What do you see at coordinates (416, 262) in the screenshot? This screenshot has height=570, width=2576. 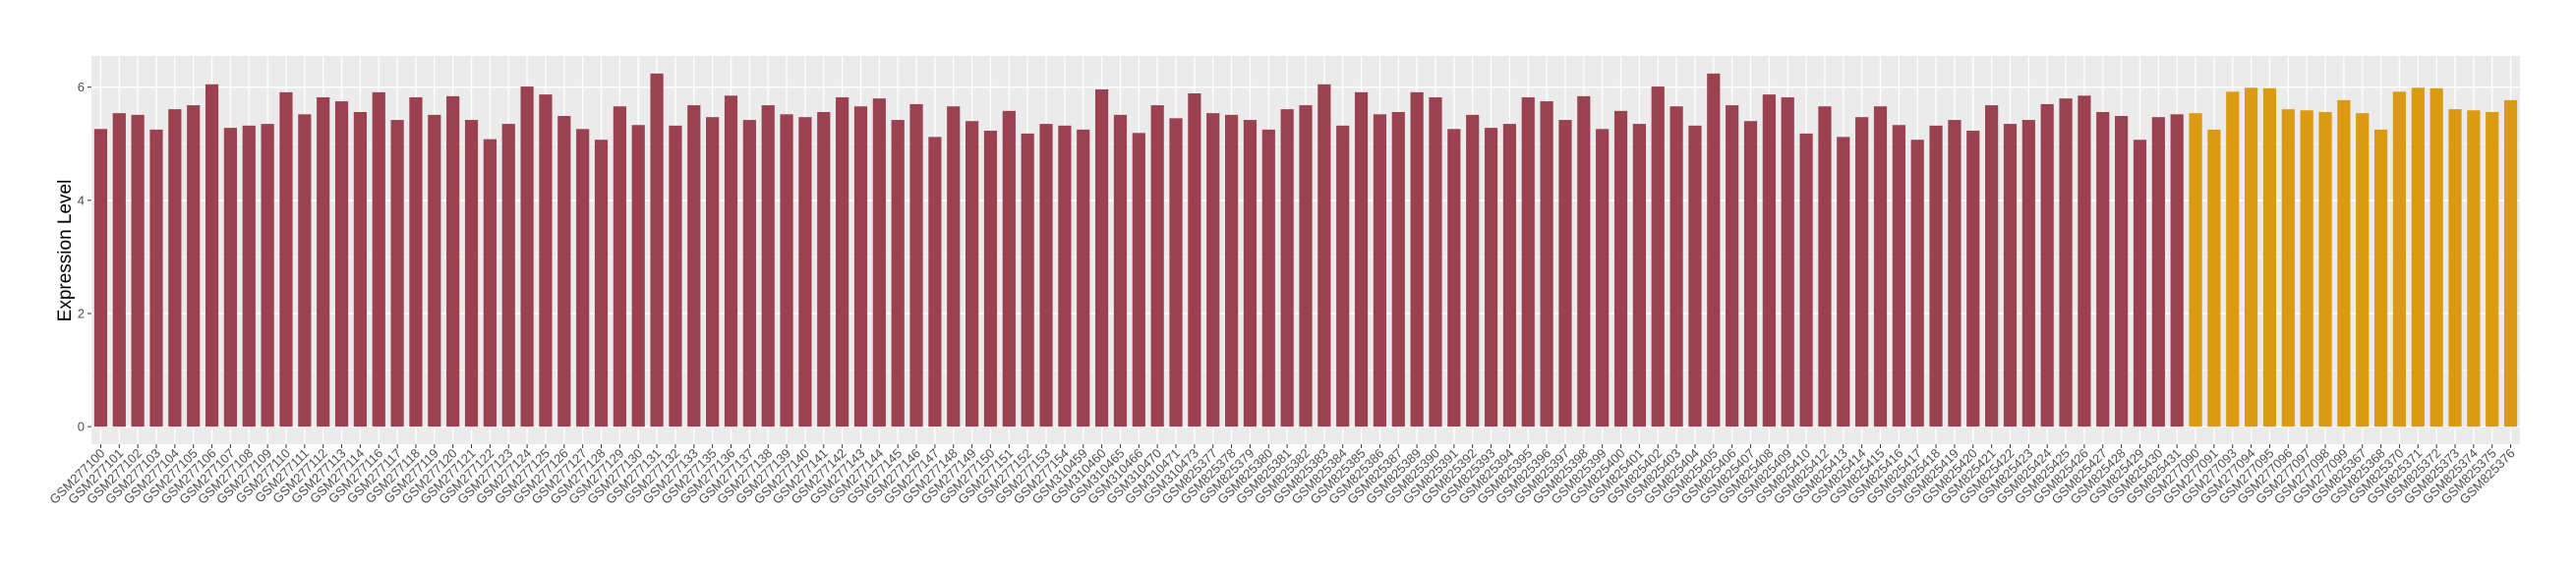 I see `bar-GSM277118` at bounding box center [416, 262].